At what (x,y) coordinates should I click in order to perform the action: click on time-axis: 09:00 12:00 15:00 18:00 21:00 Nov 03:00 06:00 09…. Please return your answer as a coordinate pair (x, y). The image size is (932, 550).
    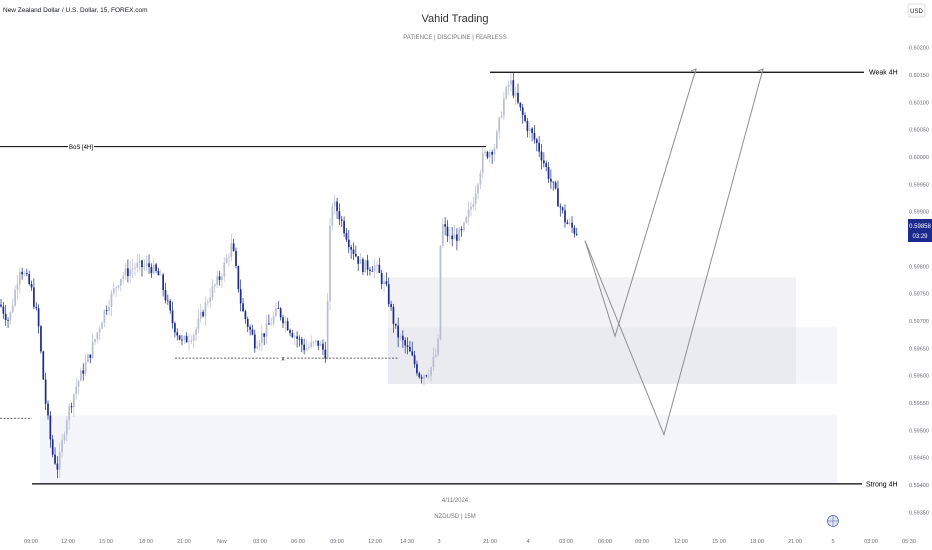
    Looking at the image, I should click on (470, 542).